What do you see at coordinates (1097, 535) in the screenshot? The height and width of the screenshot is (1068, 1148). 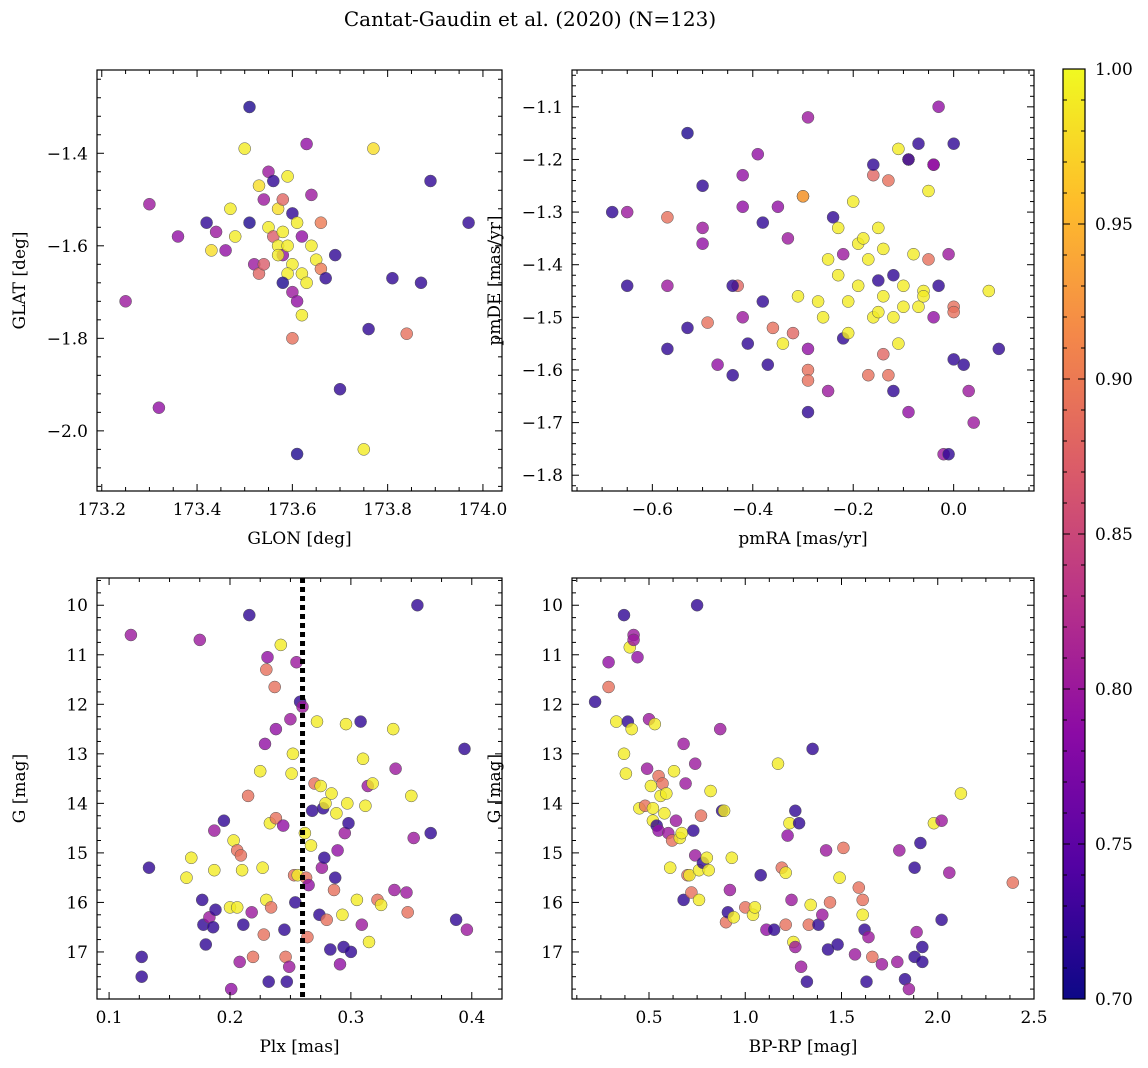 I see `colorbar: 0.70 0.75 0.80 0.85 0.90 0.95 1.00` at bounding box center [1097, 535].